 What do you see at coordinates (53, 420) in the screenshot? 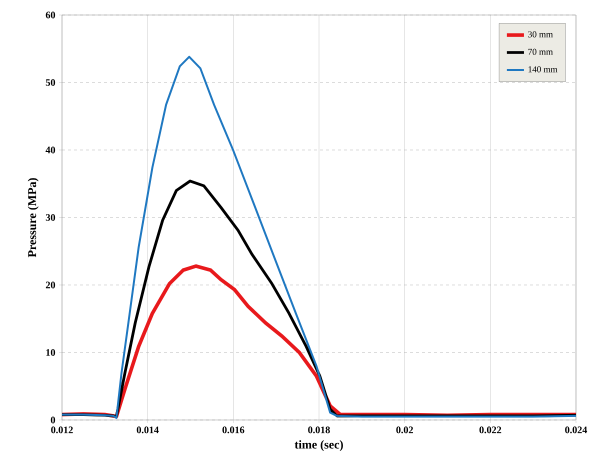
I see `y-tick-label: 0` at bounding box center [53, 420].